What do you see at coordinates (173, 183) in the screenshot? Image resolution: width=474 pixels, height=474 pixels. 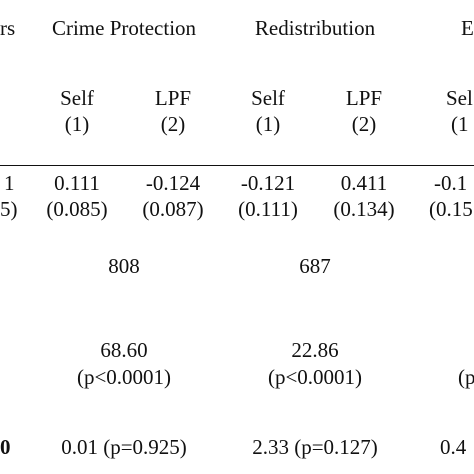 I see `cell: -0.124` at bounding box center [173, 183].